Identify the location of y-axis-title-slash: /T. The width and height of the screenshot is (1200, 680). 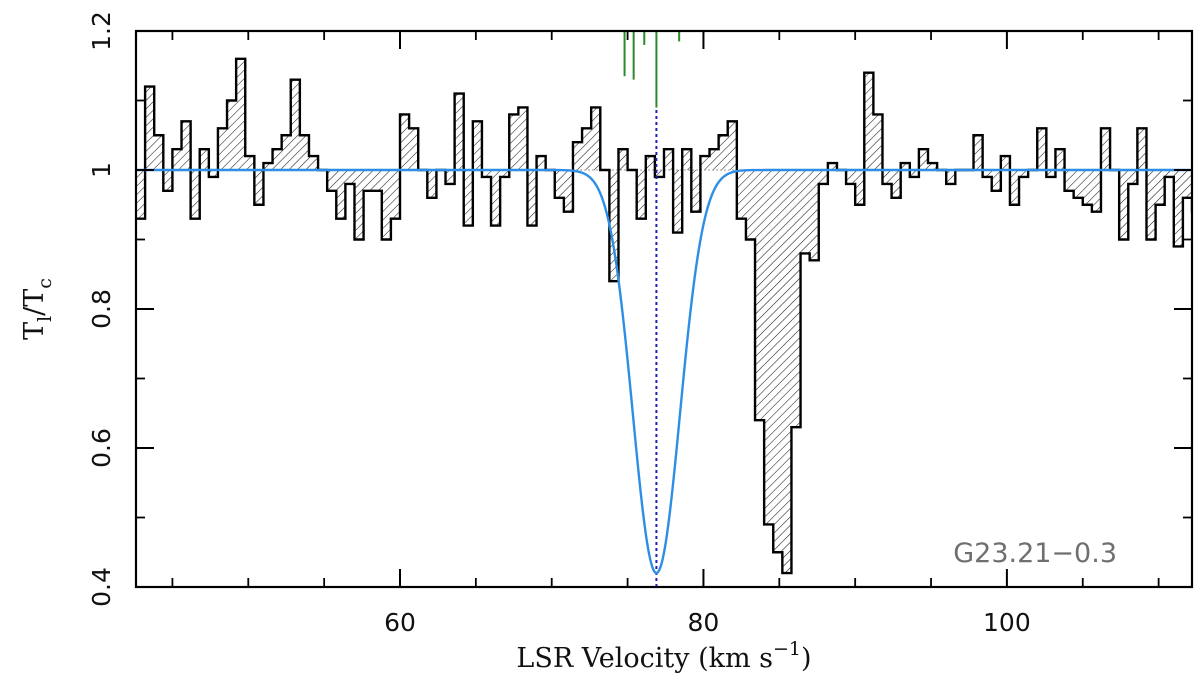
(34, 302).